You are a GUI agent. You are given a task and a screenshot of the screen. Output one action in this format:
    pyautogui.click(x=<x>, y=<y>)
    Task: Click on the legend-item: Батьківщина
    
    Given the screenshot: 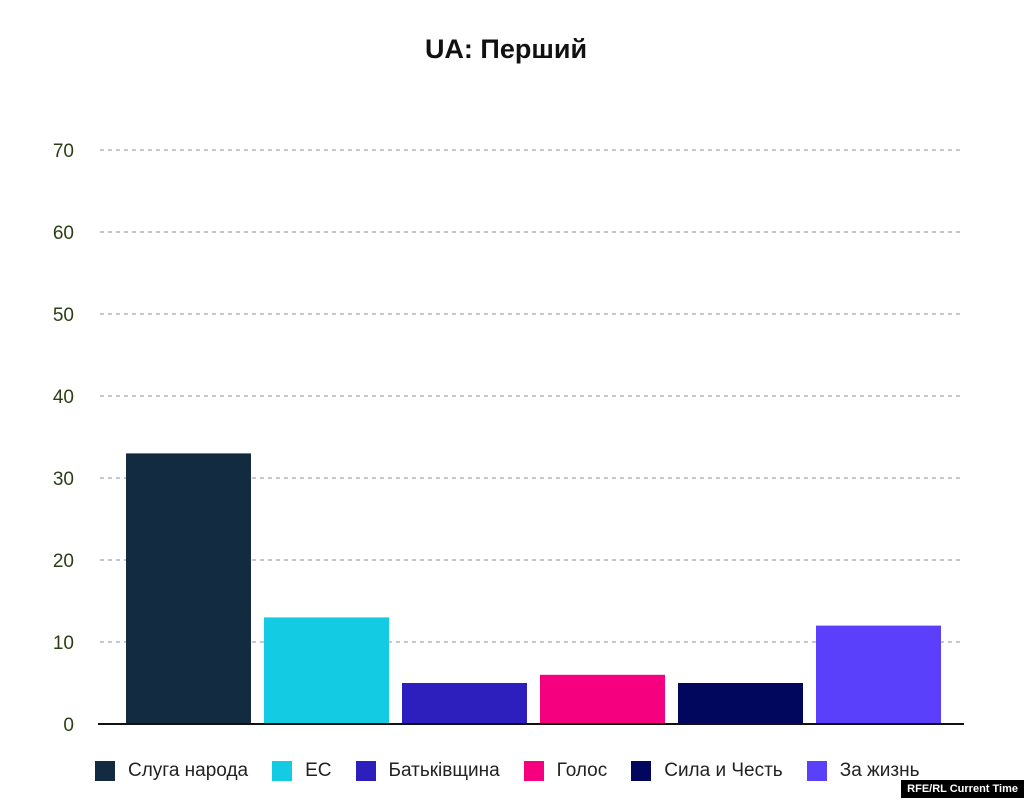 What is the action you would take?
    pyautogui.click(x=427, y=771)
    